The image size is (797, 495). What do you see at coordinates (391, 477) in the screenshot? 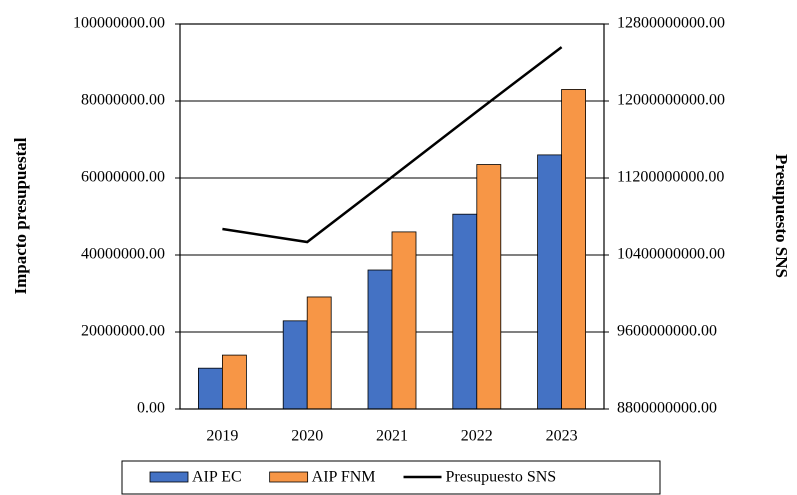
I see `legend-box` at bounding box center [391, 477].